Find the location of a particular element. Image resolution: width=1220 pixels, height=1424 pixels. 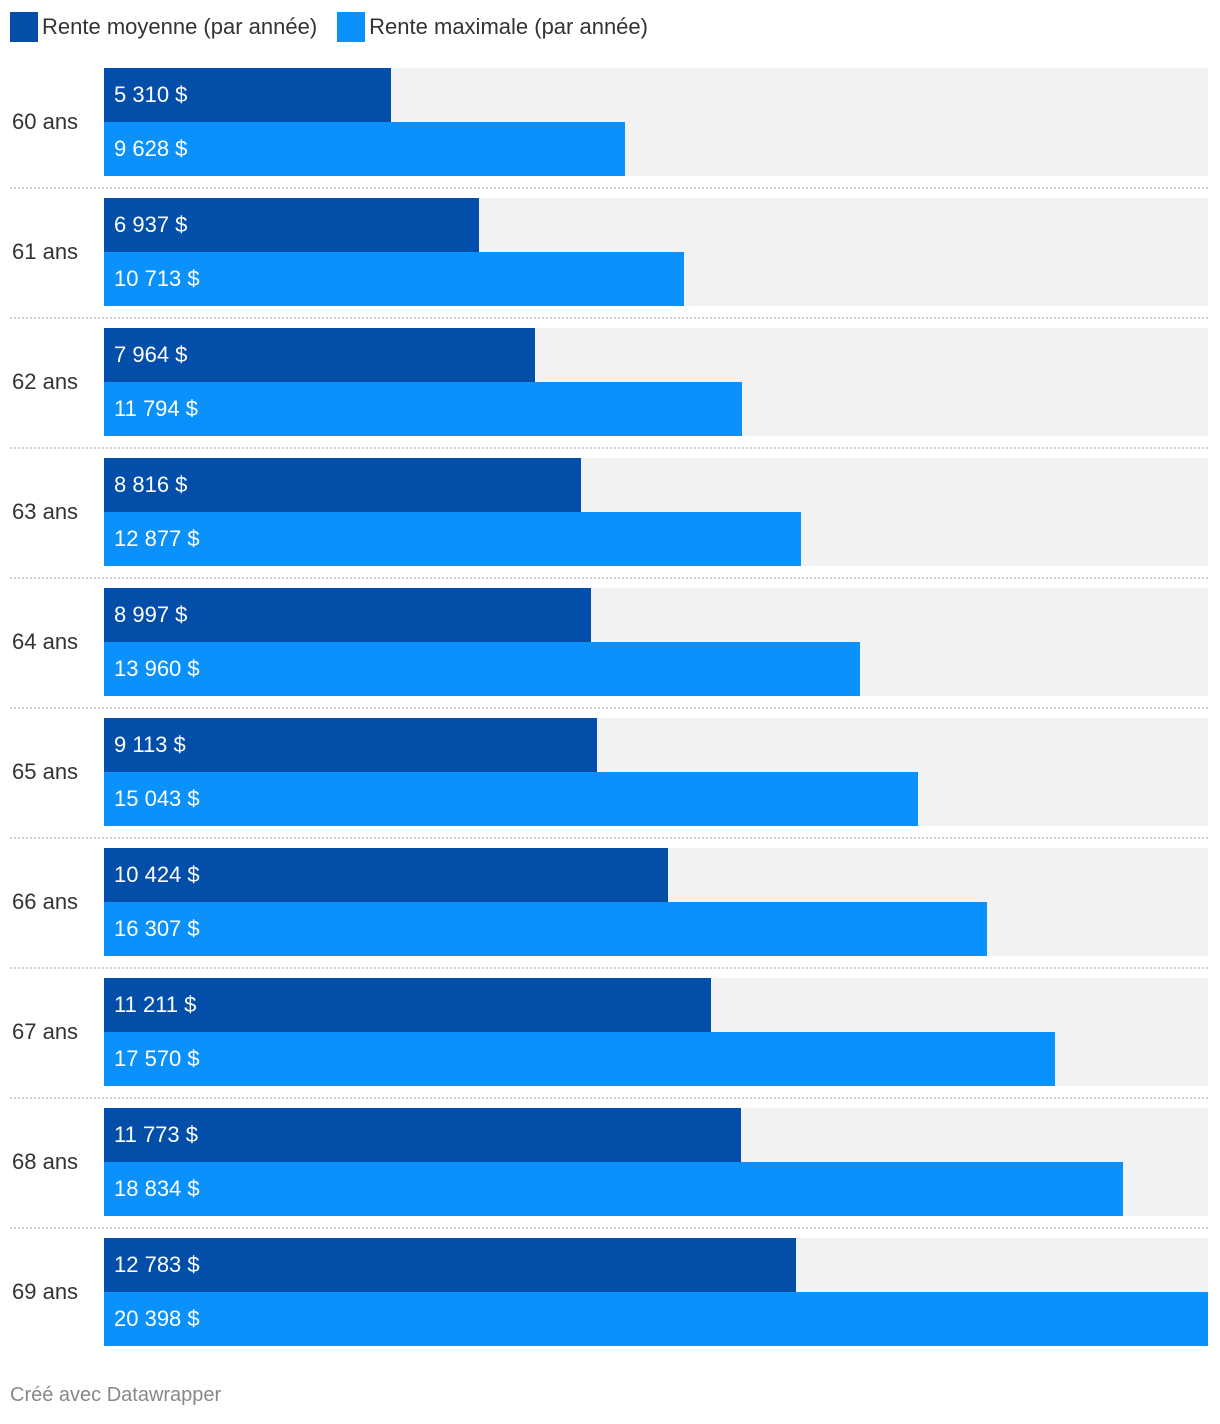

legend-item-maximum: Rente maximale (par année) is located at coordinates (492, 27).